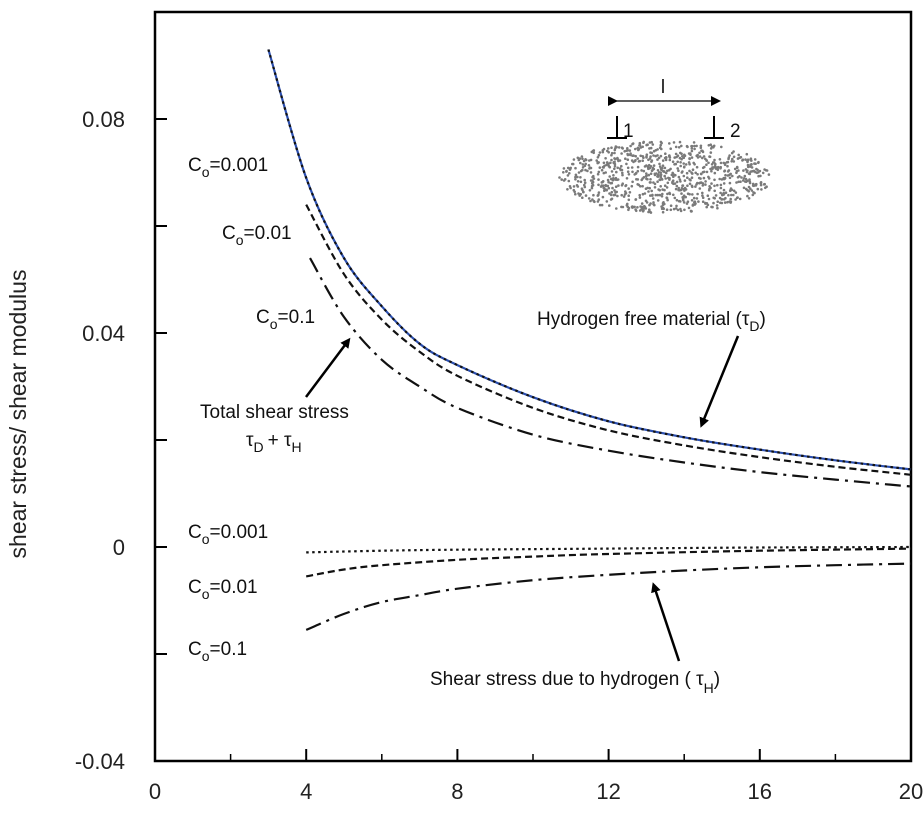 The image size is (924, 822). Describe the element at coordinates (911, 791) in the screenshot. I see `x-tick-label: 20` at that location.